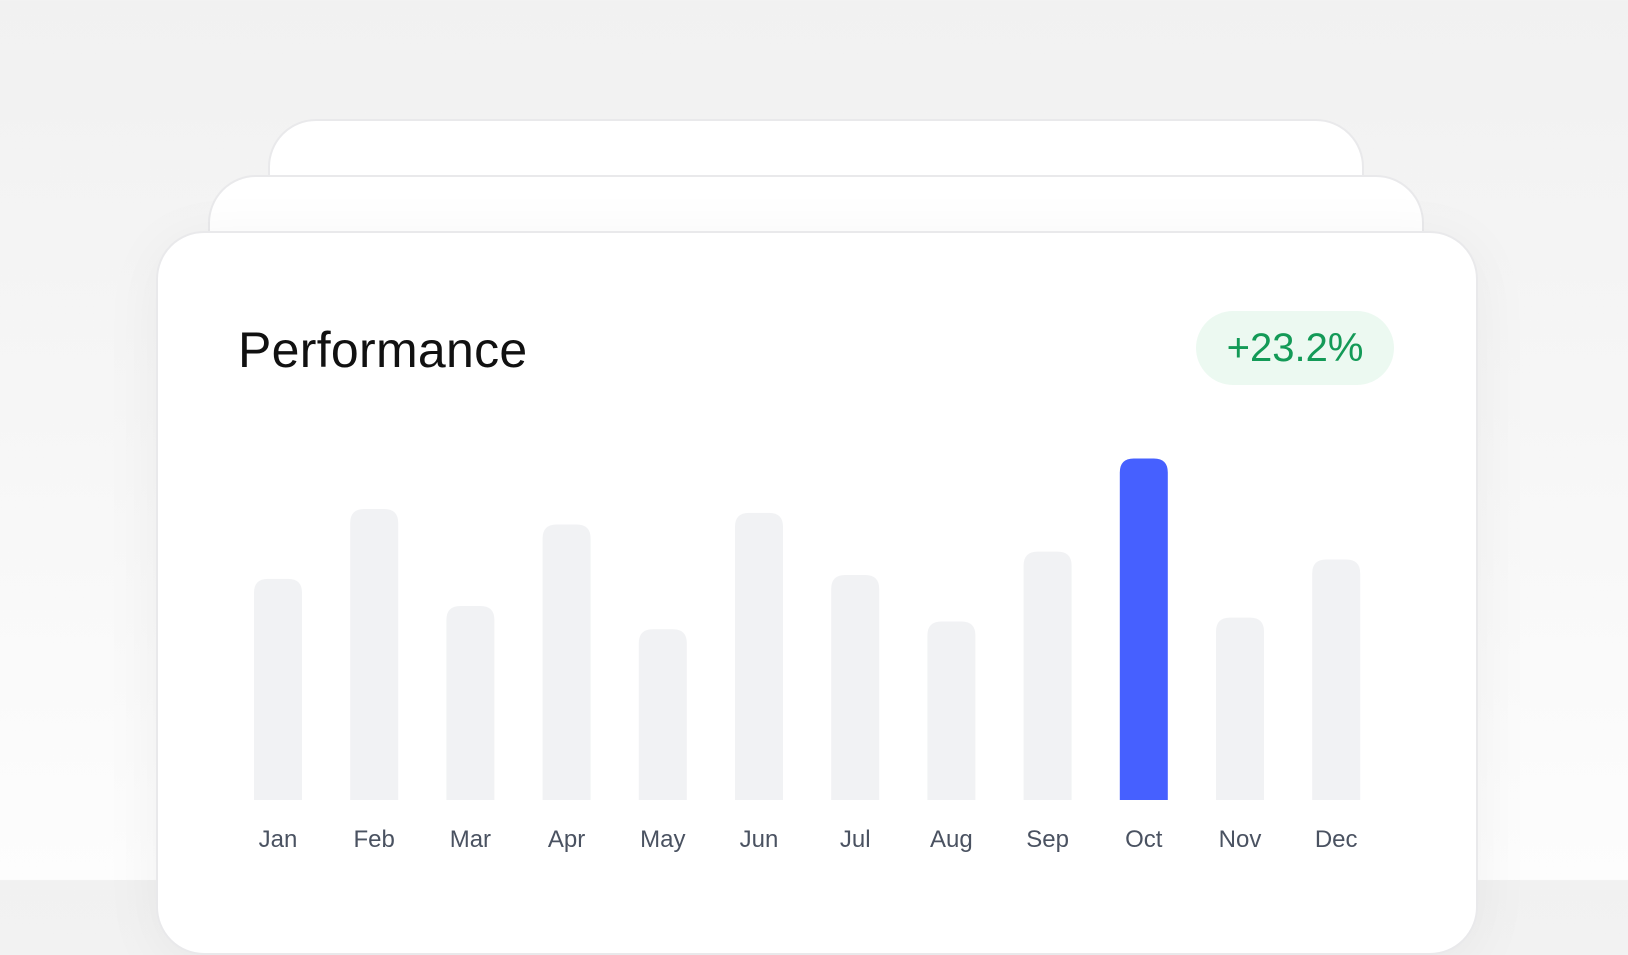 The image size is (1628, 955). I want to click on card-title: Performance, so click(383, 350).